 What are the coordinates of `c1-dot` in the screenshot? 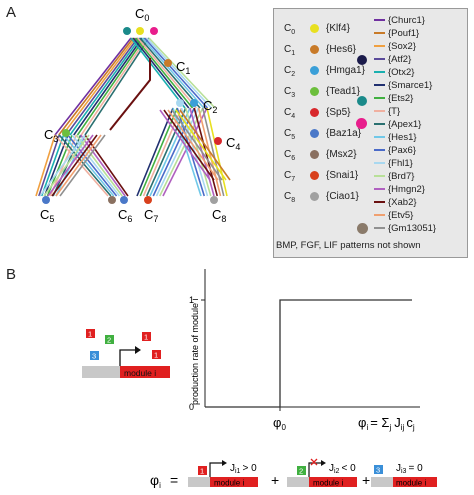 It's located at (168, 63).